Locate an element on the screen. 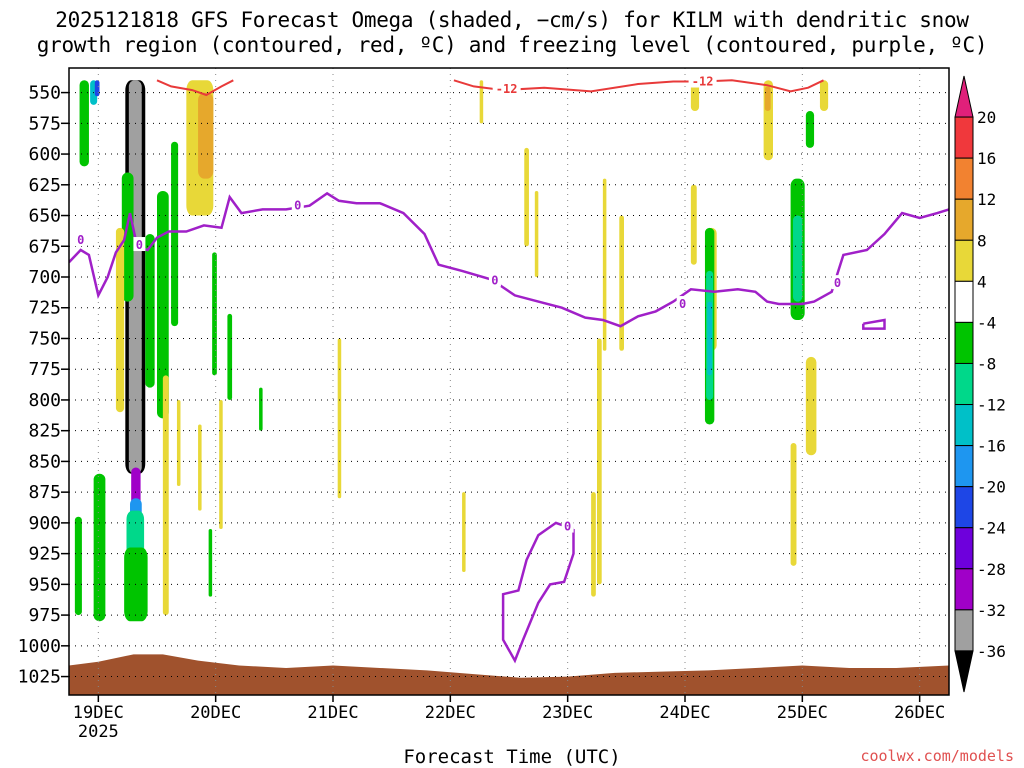  x-tick-label-22: 22DEC is located at coordinates (450, 713).